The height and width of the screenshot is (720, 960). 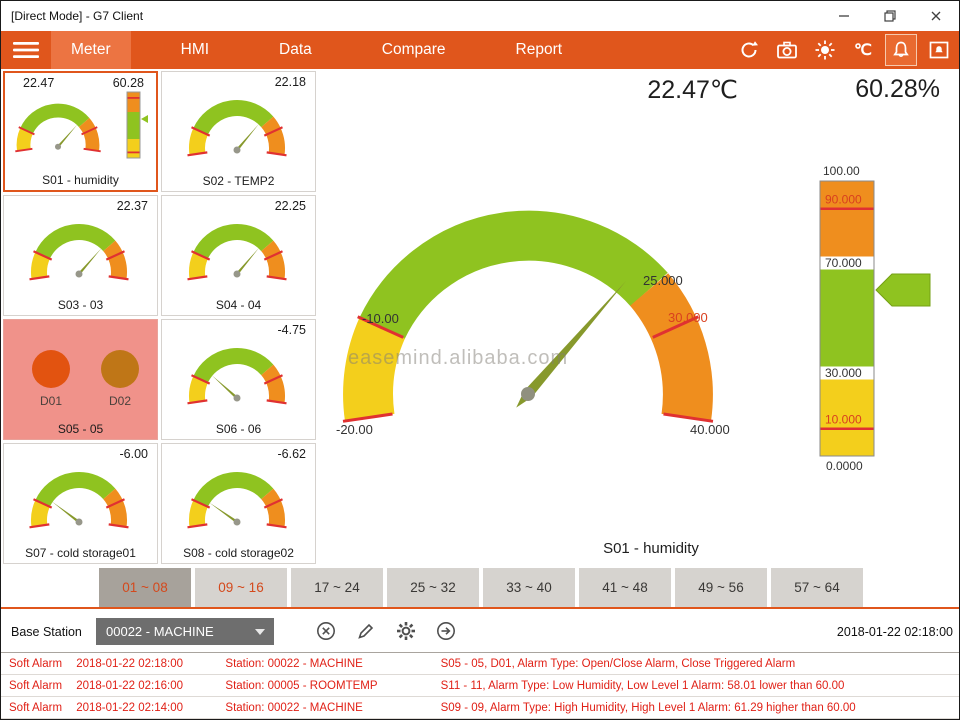 I want to click on digital-channel-label: D02, so click(x=119, y=401).